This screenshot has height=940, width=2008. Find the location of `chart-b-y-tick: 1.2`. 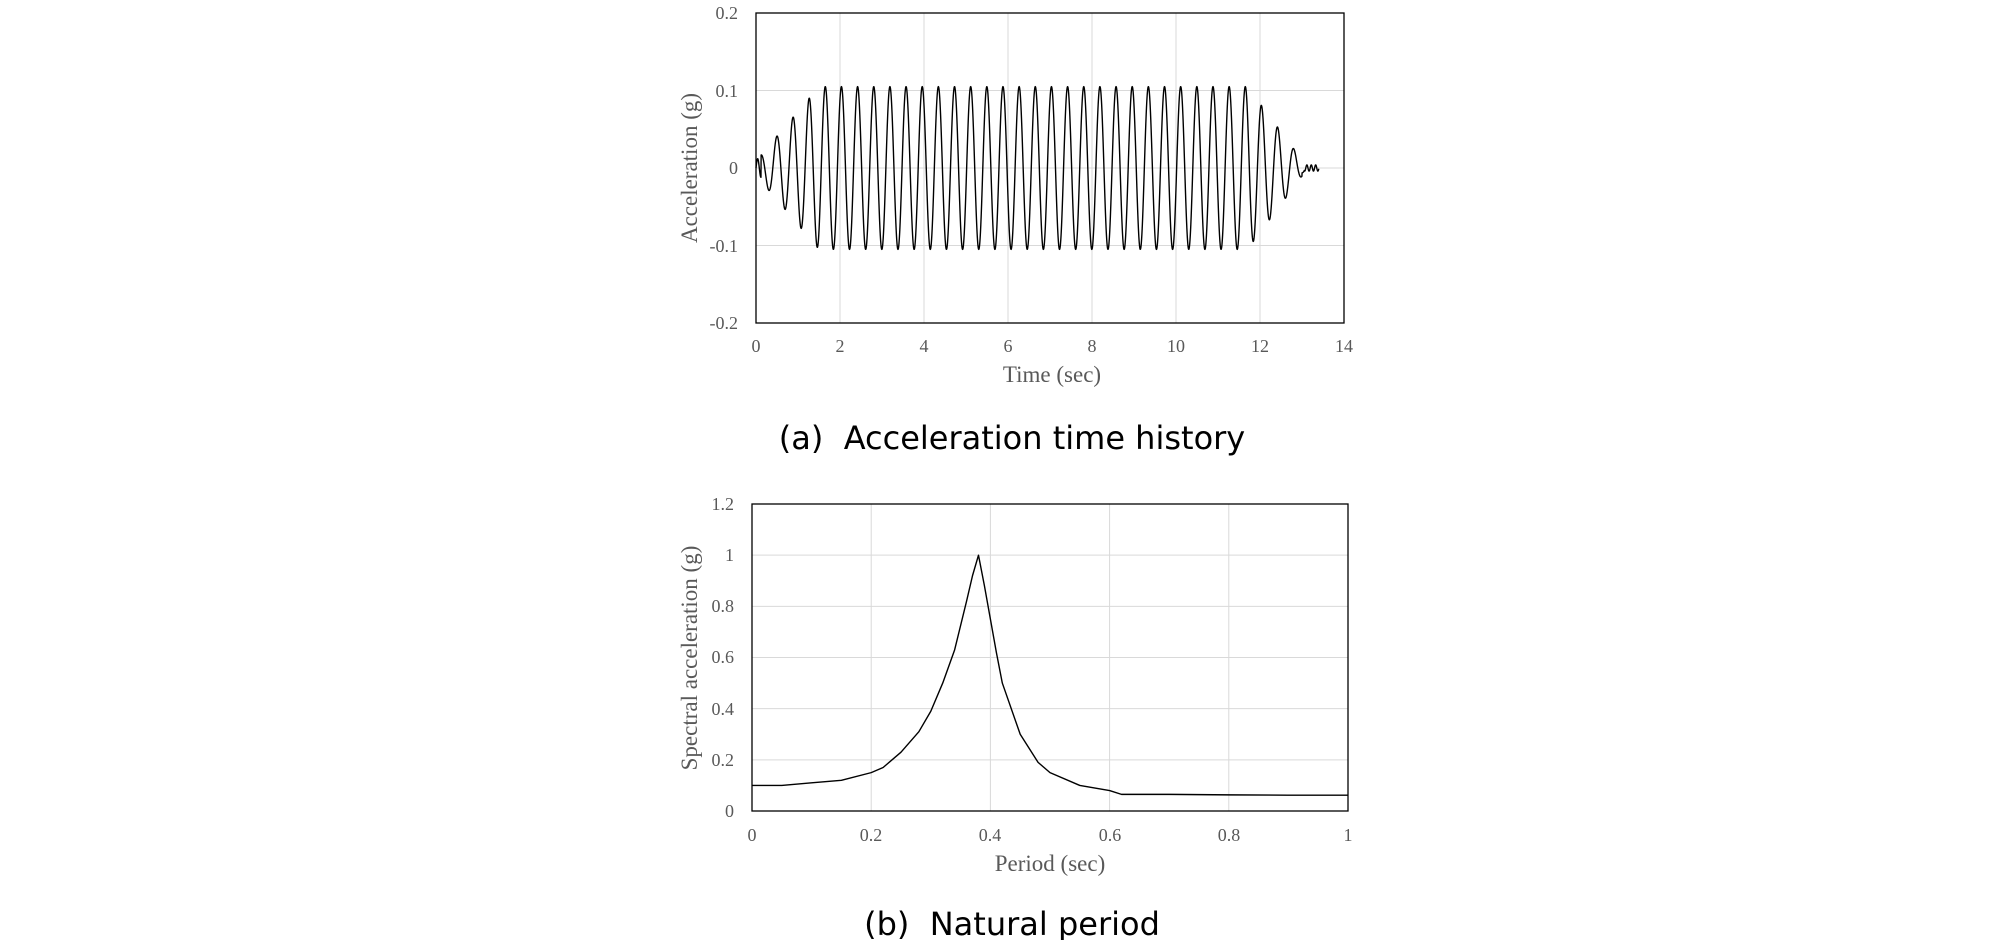

chart-b-y-tick: 1.2 is located at coordinates (723, 504).